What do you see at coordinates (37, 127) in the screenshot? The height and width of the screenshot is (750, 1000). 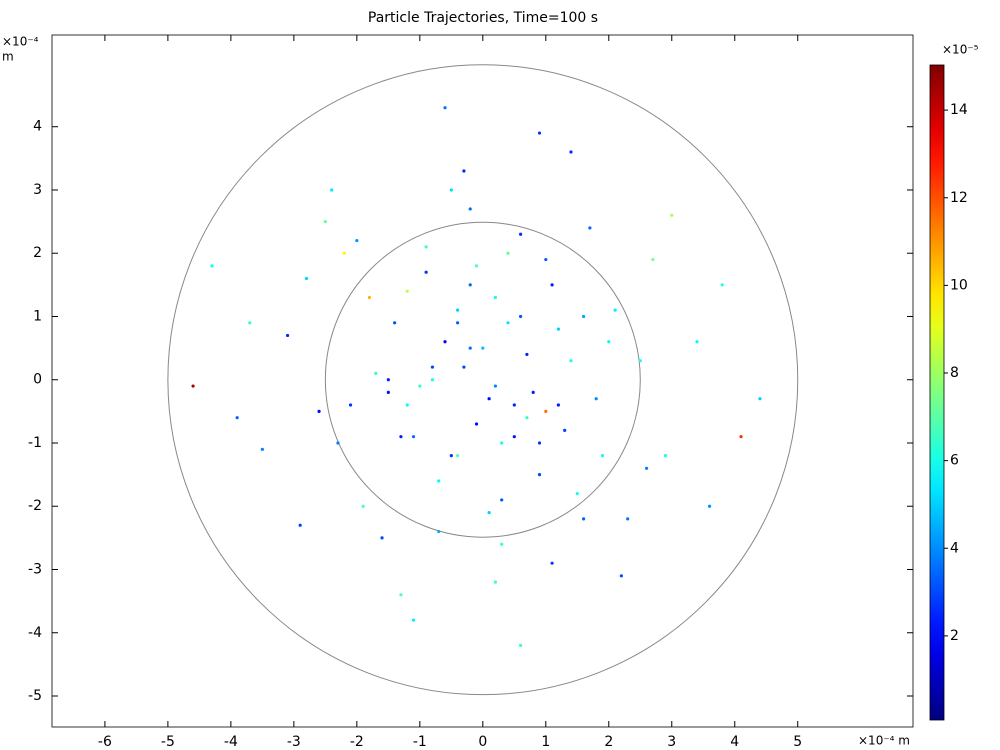 I see `y-tick-label: 4` at bounding box center [37, 127].